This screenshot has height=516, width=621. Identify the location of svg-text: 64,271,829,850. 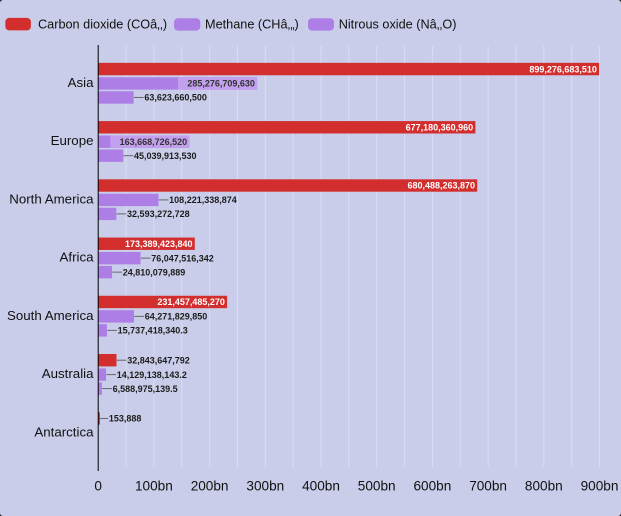
(176, 317).